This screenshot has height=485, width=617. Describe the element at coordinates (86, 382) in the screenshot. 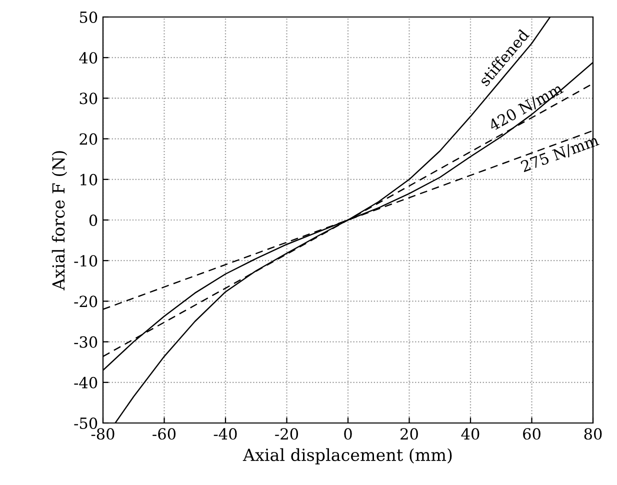

I see `y-tick-label: -40` at that location.